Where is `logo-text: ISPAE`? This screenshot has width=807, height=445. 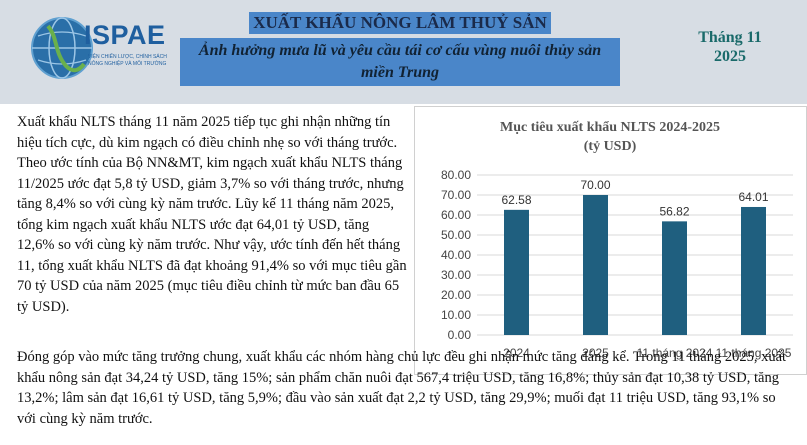 logo-text: ISPAE is located at coordinates (125, 35).